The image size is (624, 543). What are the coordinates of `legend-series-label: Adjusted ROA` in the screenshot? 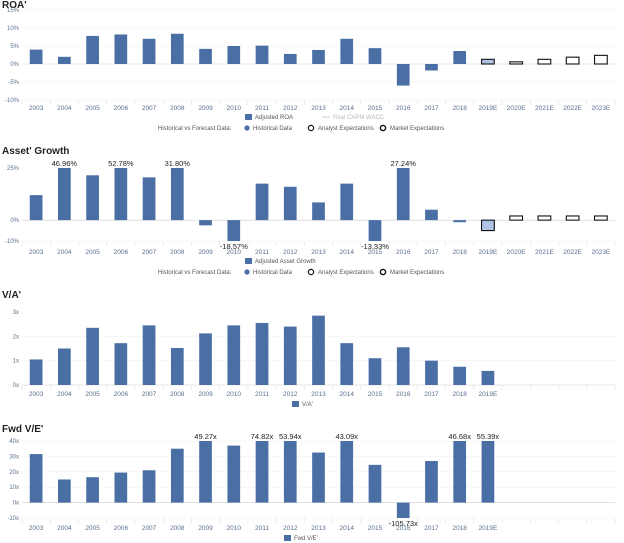 It's located at (274, 118).